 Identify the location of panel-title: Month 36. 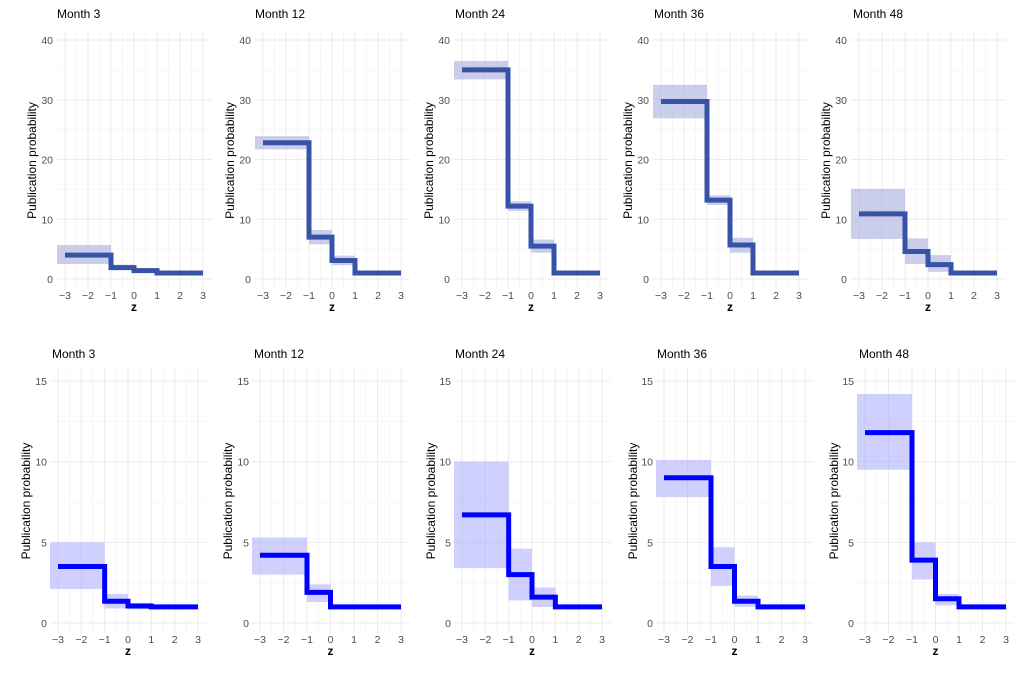
(682, 354).